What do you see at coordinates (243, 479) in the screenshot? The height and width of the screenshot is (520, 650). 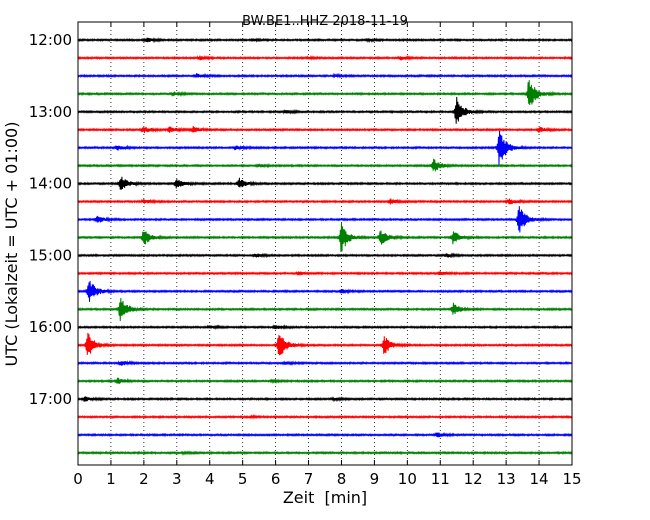 I see `x-tick-label: 5` at bounding box center [243, 479].